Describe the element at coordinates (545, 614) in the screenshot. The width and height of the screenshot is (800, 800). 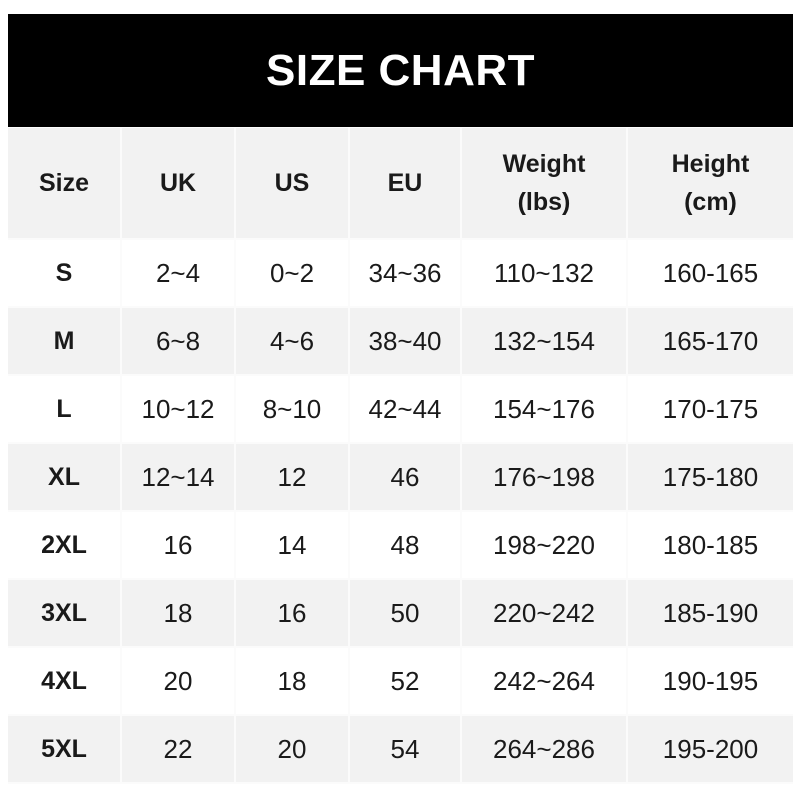
I see `cell-weight: 220~242` at that location.